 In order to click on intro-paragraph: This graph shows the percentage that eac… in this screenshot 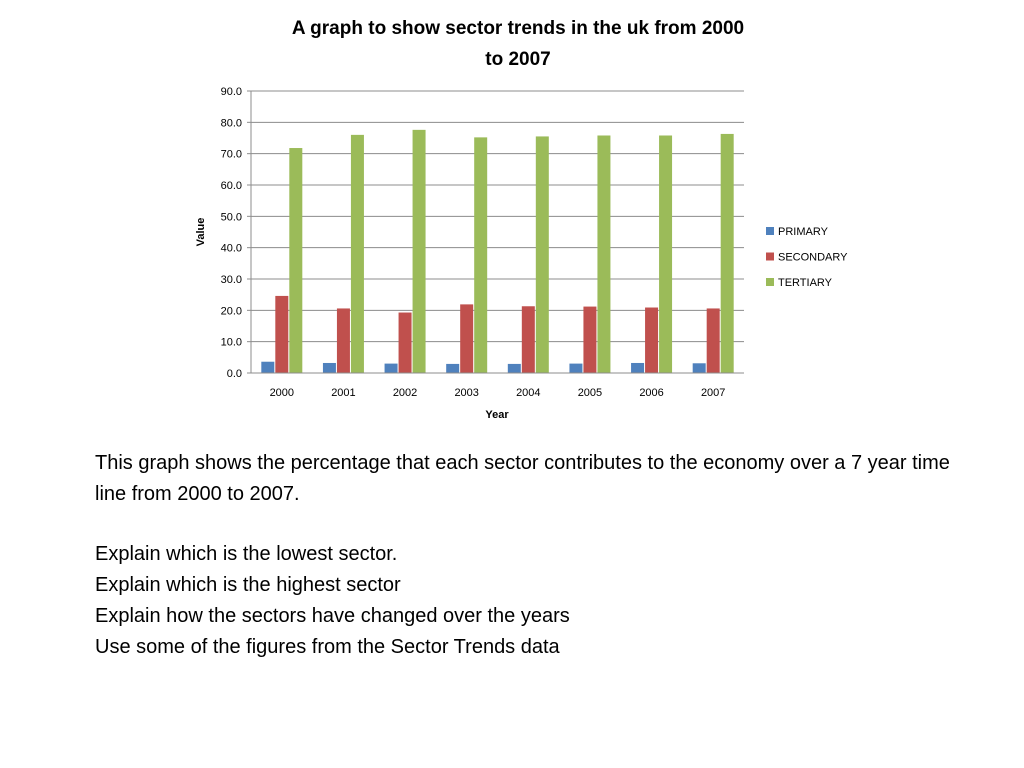, I will do `click(522, 478)`.